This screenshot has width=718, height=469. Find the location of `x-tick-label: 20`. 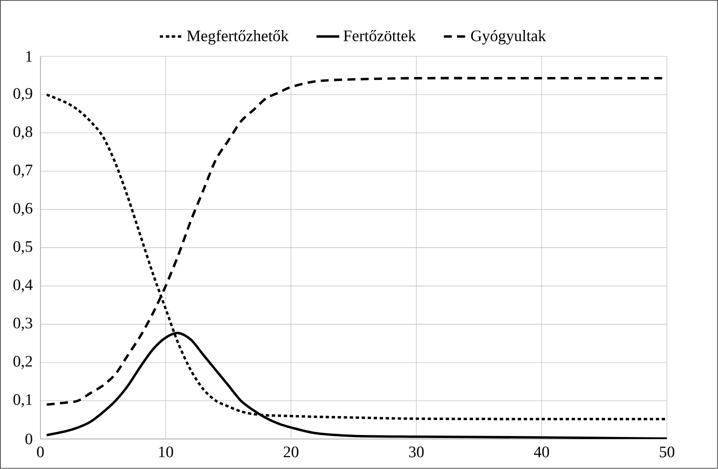

x-tick-label: 20 is located at coordinates (291, 452).